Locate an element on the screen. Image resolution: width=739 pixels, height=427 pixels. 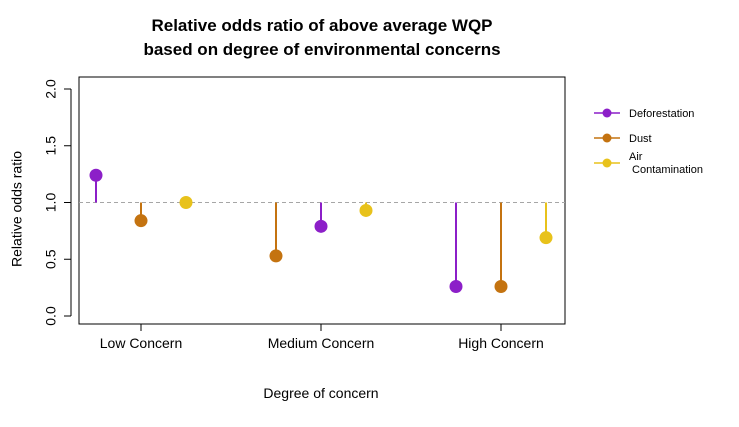
y-tick-label: 0.0 is located at coordinates (51, 316).